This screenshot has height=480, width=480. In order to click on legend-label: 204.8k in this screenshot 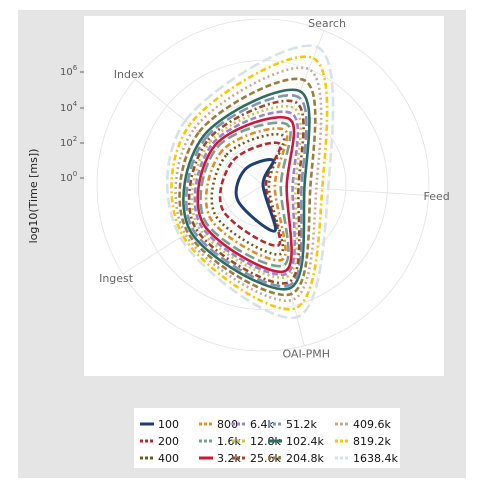, I will do `click(305, 458)`.